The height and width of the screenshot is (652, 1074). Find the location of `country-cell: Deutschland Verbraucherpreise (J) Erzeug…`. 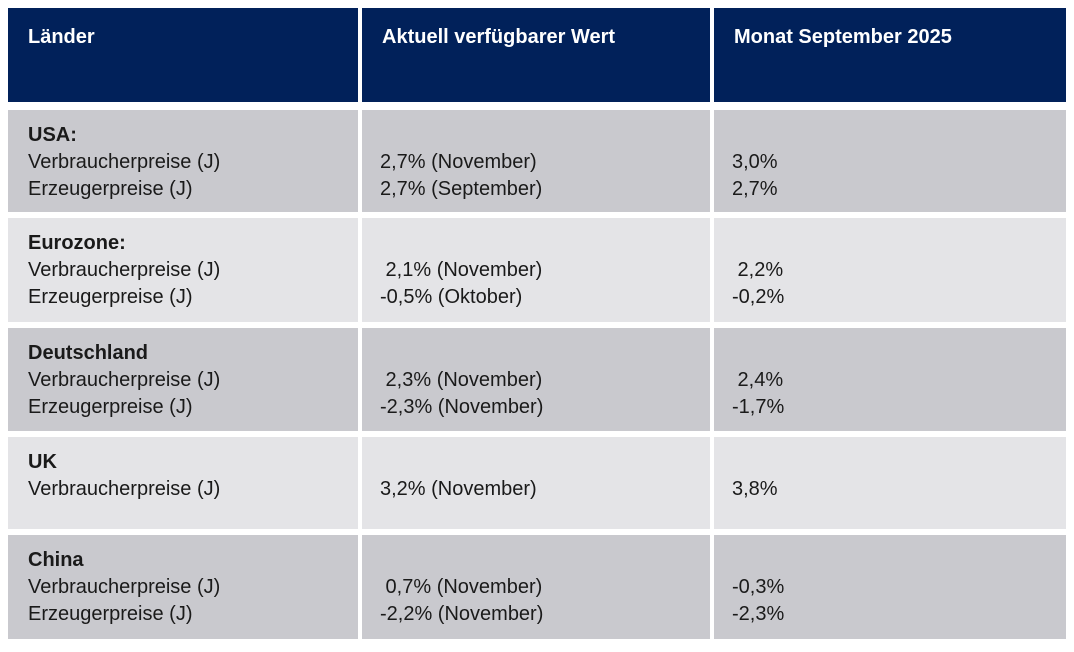

country-cell: Deutschland Verbraucherpreise (J) Erzeug… is located at coordinates (183, 379).